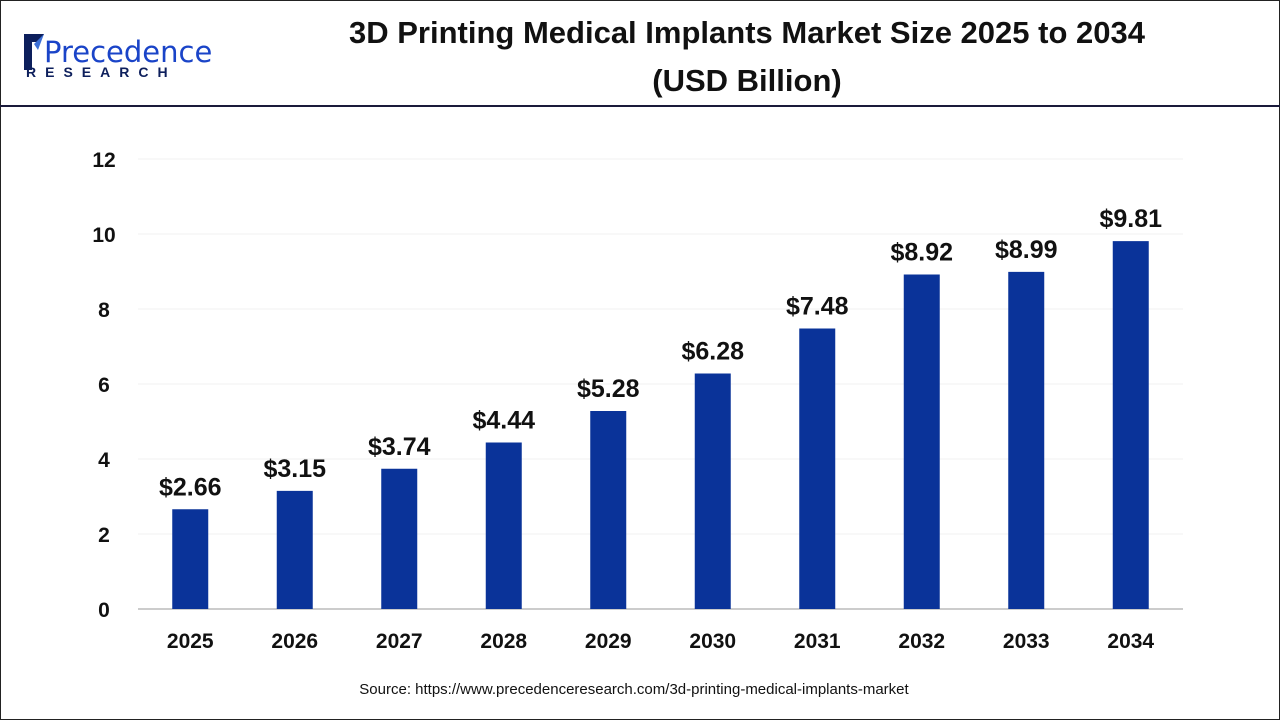 The height and width of the screenshot is (720, 1280). What do you see at coordinates (1130, 425) in the screenshot?
I see `bar-2034` at bounding box center [1130, 425].